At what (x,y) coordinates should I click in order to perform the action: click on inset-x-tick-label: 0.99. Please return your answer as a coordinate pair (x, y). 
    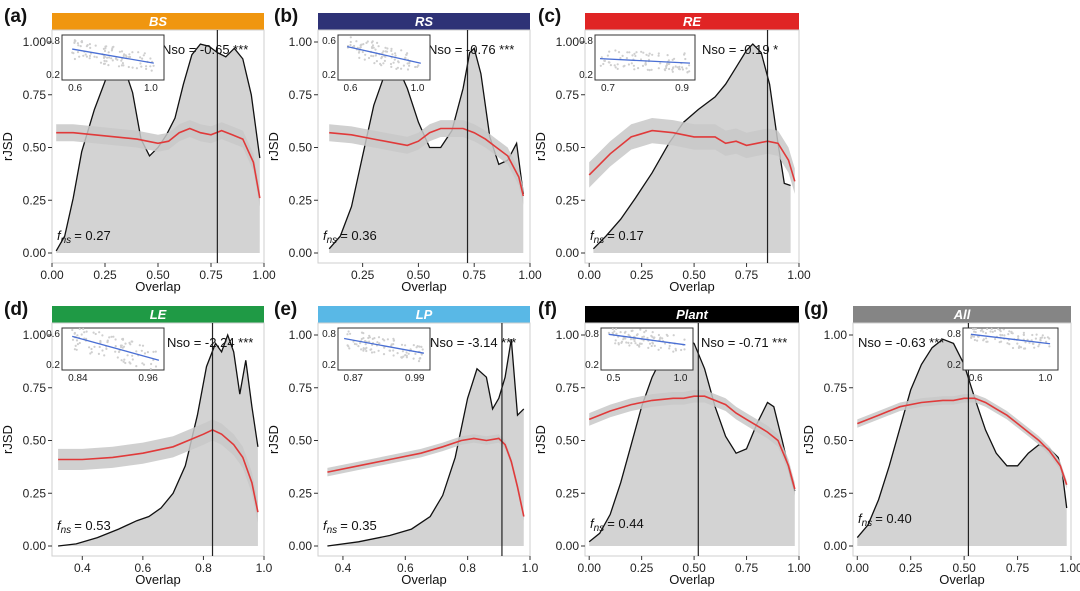
    Looking at the image, I should click on (415, 378).